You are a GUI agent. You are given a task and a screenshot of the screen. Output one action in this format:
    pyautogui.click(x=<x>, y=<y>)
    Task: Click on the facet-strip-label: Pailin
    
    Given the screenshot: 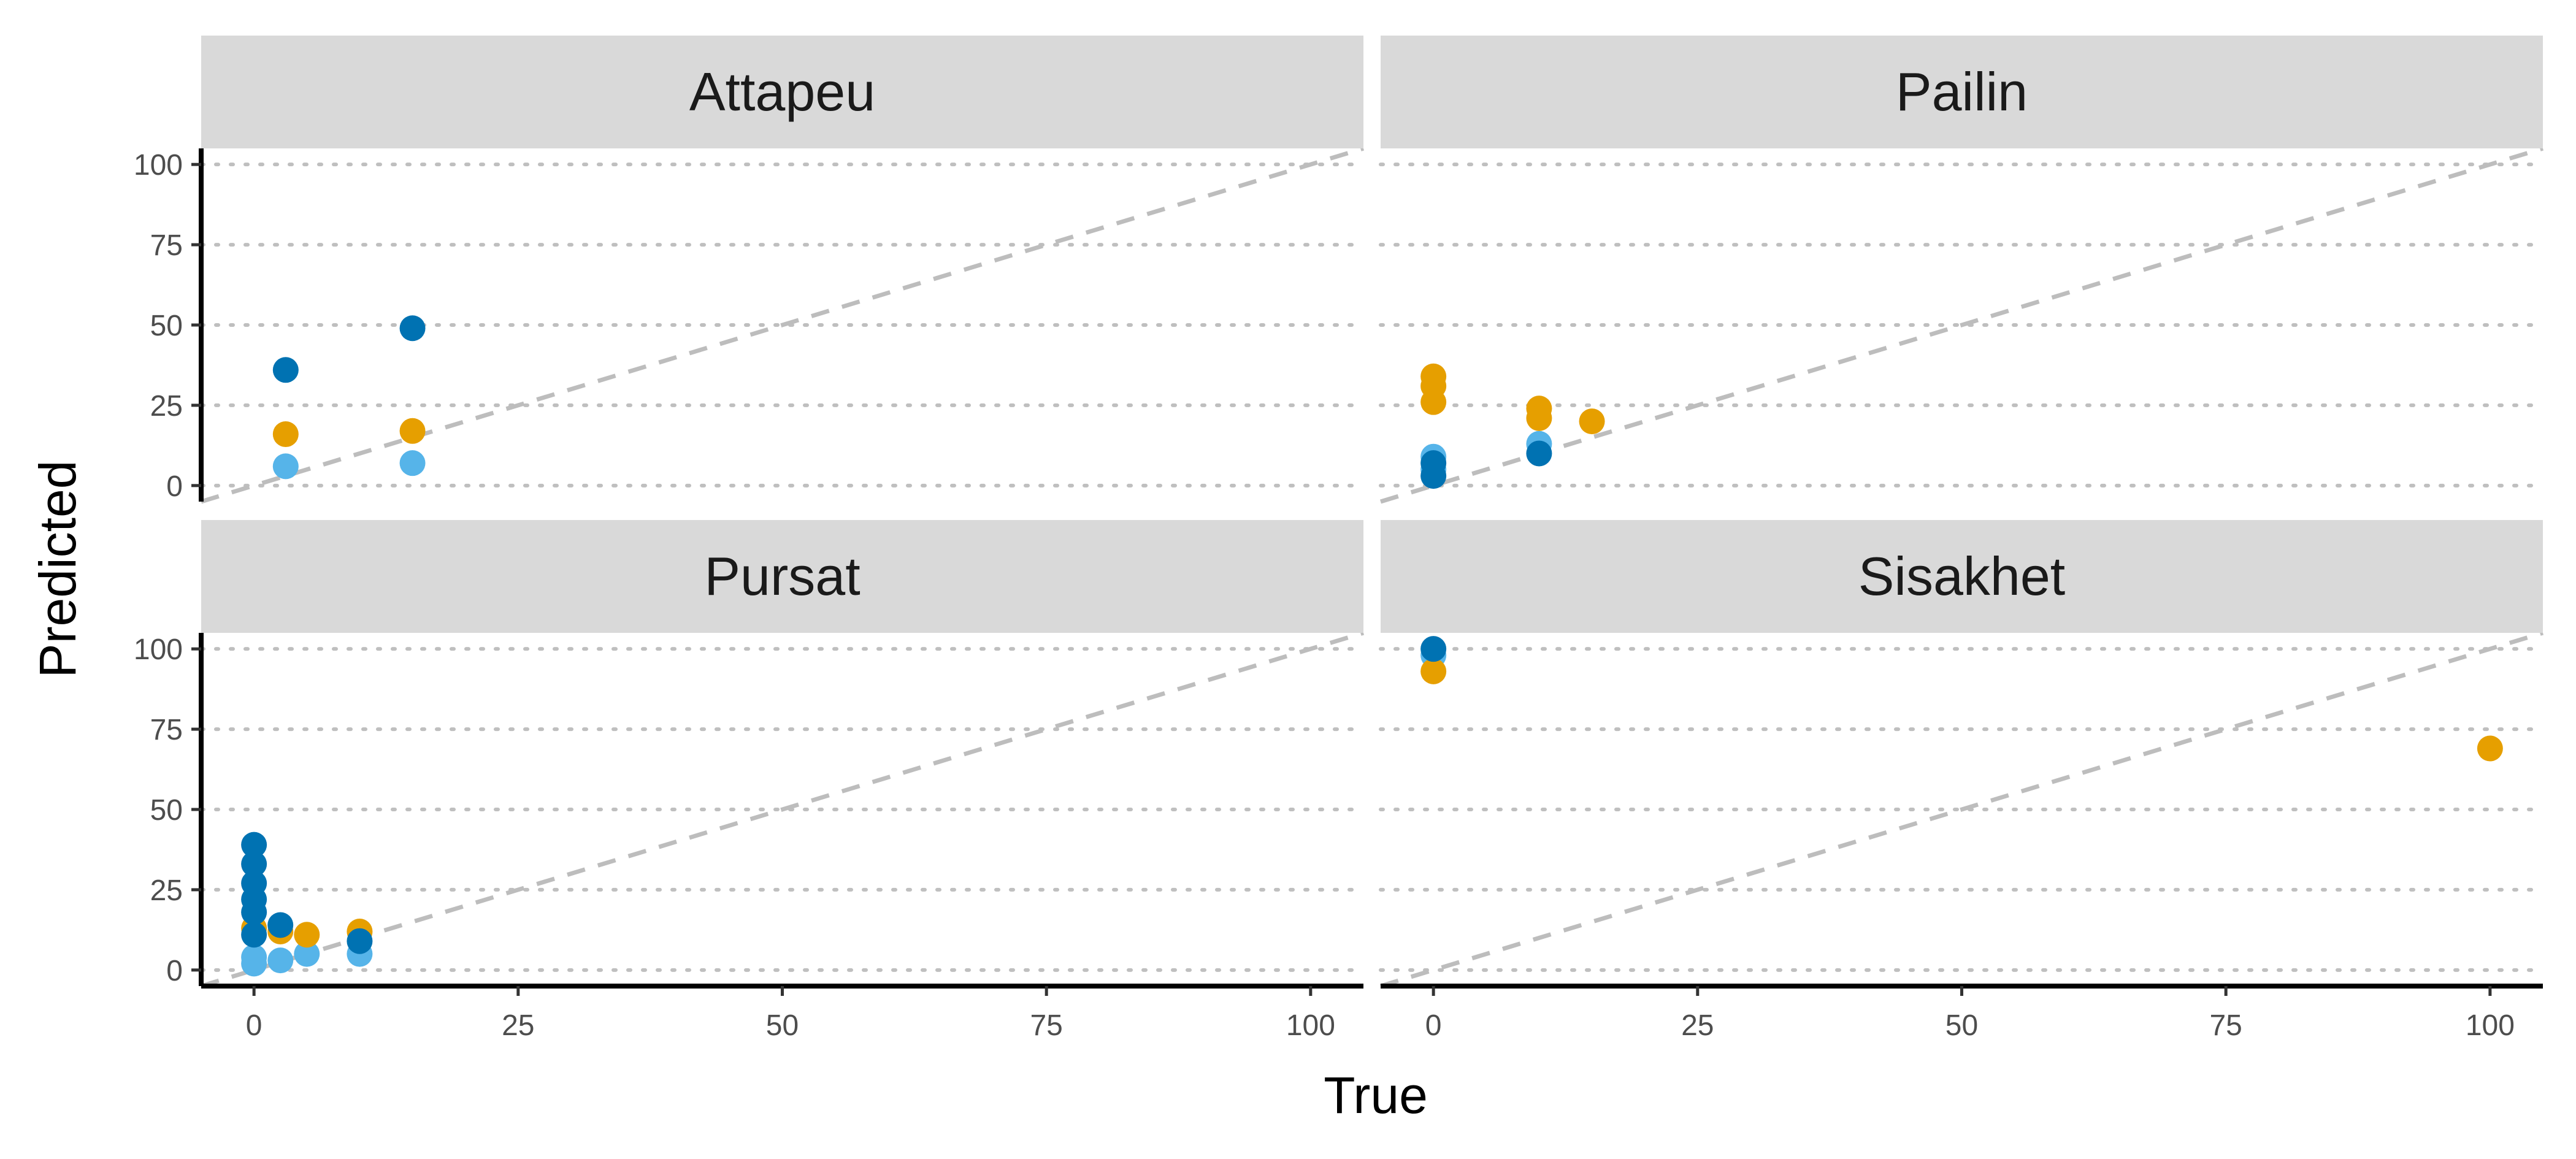 What is the action you would take?
    pyautogui.click(x=1962, y=91)
    